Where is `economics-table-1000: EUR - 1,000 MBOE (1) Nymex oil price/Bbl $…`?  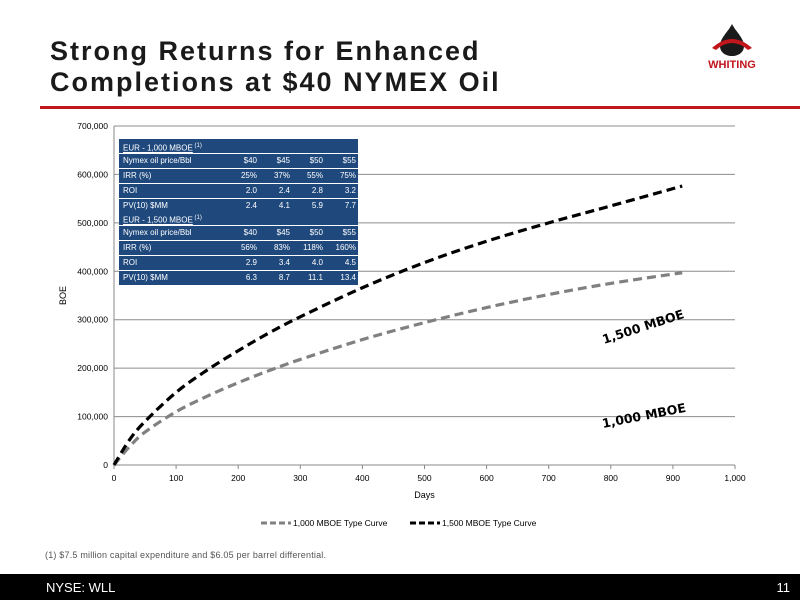 economics-table-1000: EUR - 1,000 MBOE (1) Nymex oil price/Bbl $… is located at coordinates (238, 176).